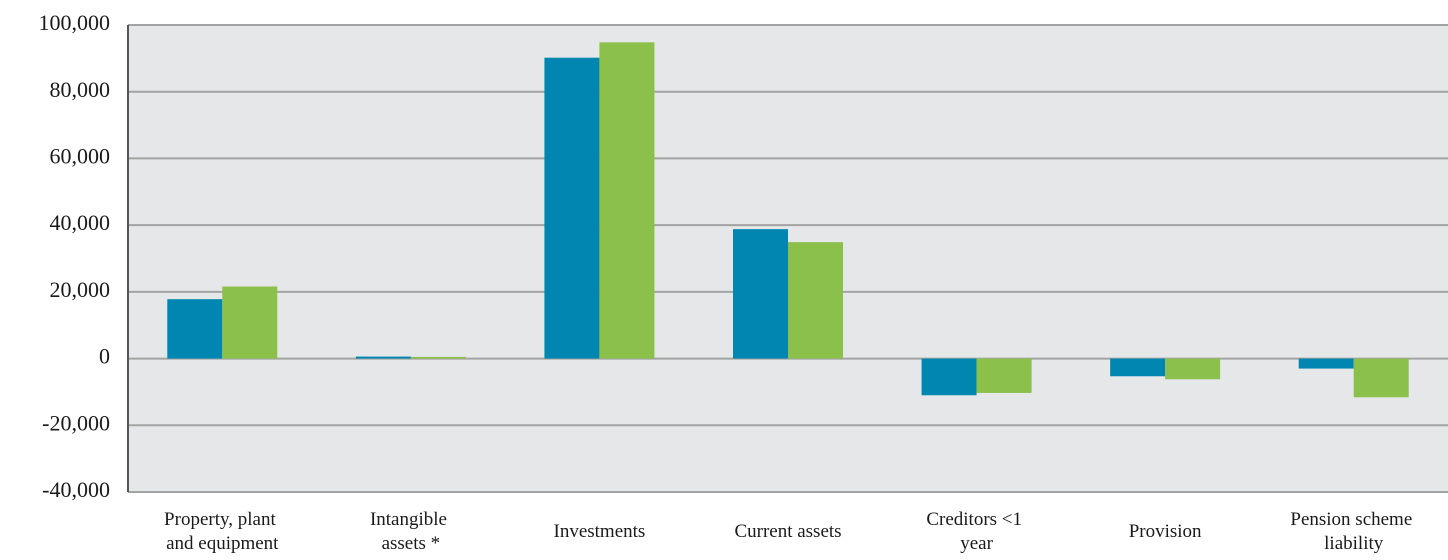 The width and height of the screenshot is (1448, 560). I want to click on y-tick-label: -20,000, so click(76, 422).